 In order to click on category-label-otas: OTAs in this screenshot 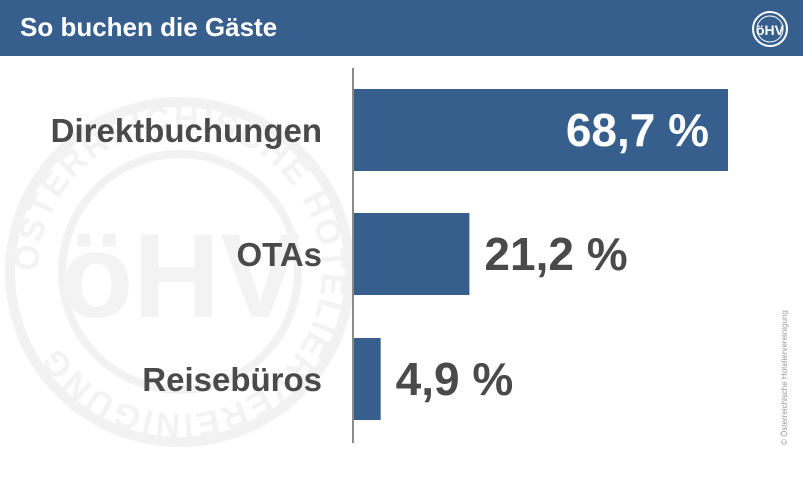, I will do `click(279, 254)`.